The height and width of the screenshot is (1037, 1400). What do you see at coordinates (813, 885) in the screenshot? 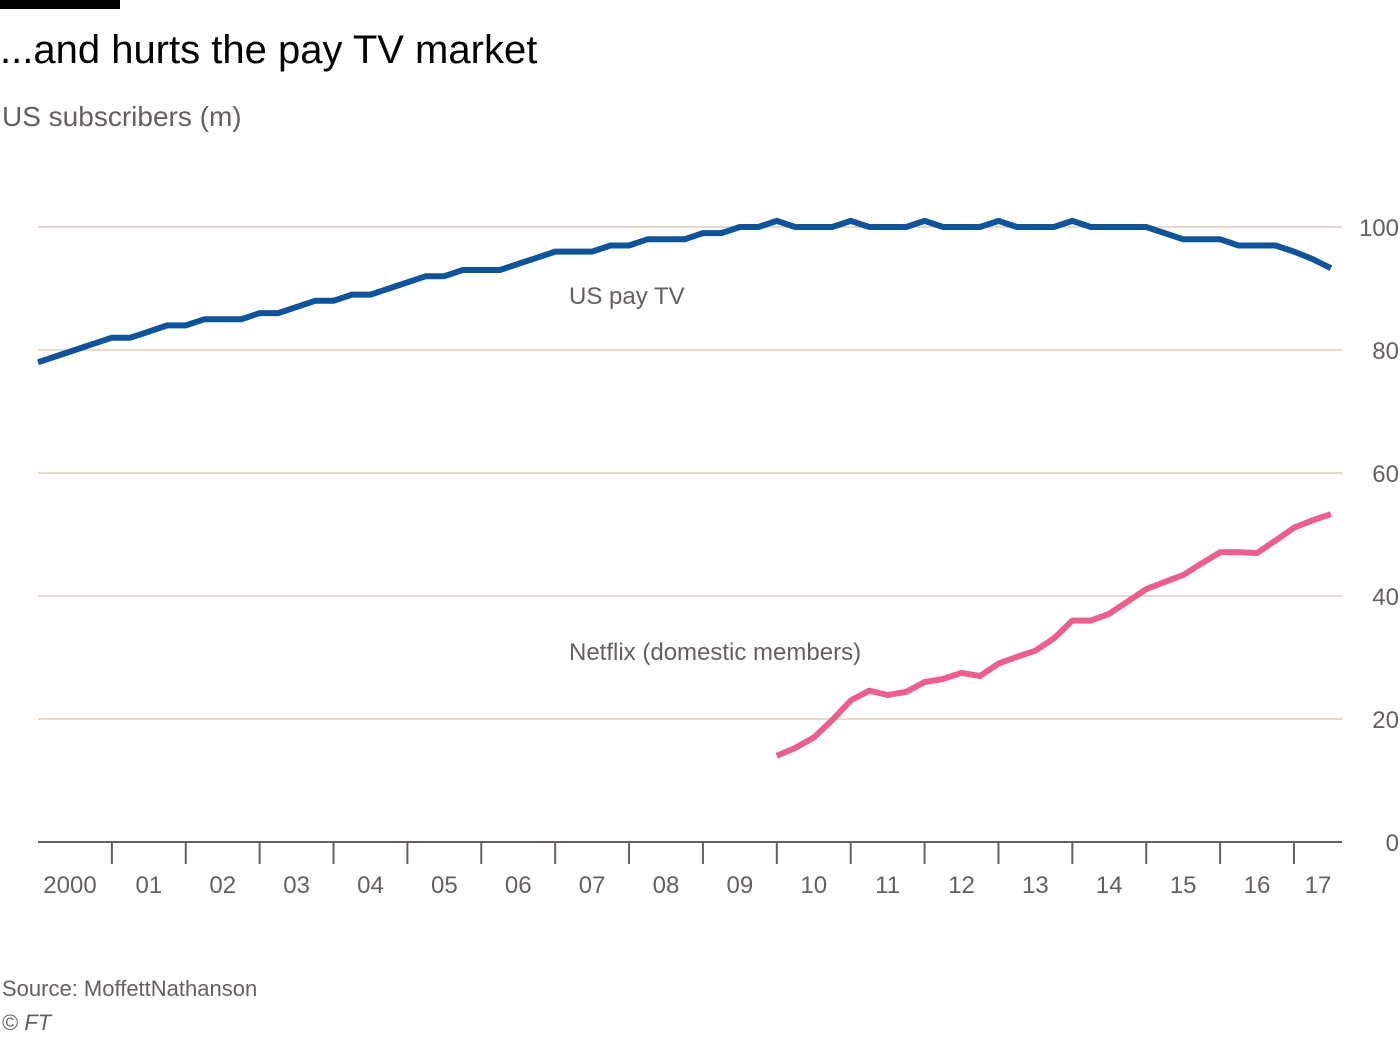
I see `x-tick-label-10: 10` at bounding box center [813, 885].